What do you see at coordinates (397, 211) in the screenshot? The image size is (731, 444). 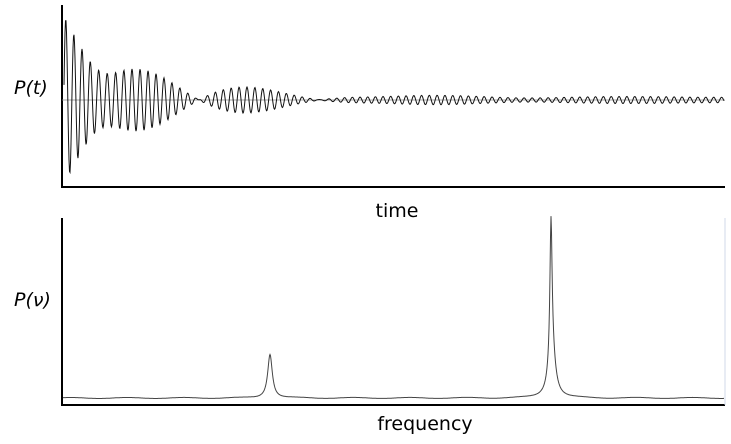 I see `x-axis-label: time` at bounding box center [397, 211].